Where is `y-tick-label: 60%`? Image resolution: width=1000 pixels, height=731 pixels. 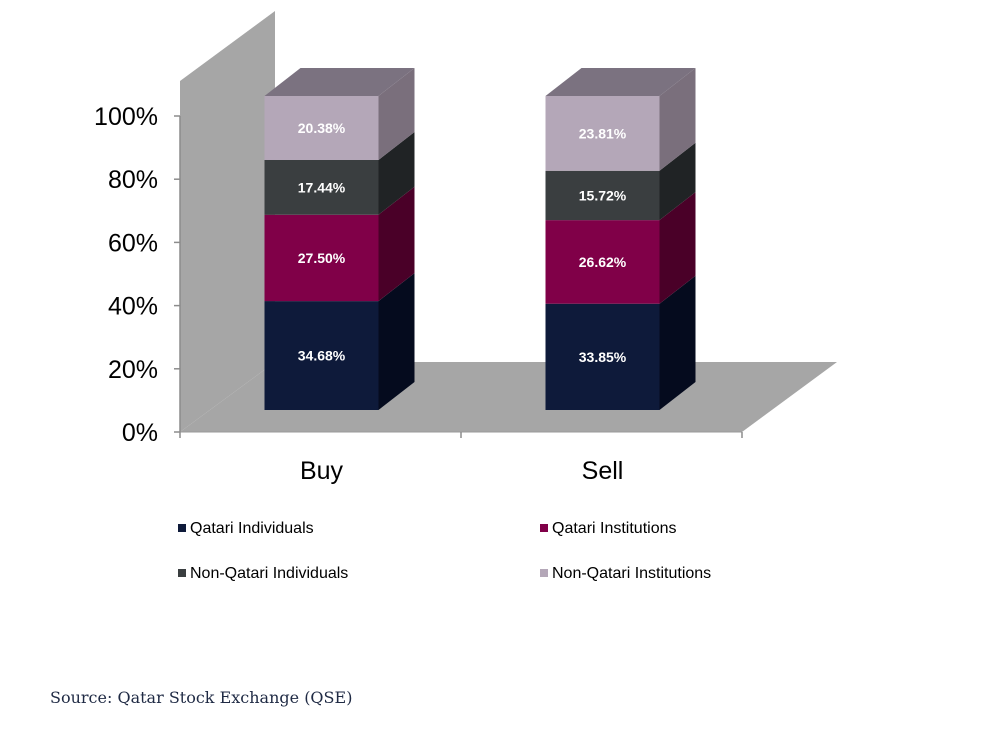
y-tick-label: 60% is located at coordinates (133, 243).